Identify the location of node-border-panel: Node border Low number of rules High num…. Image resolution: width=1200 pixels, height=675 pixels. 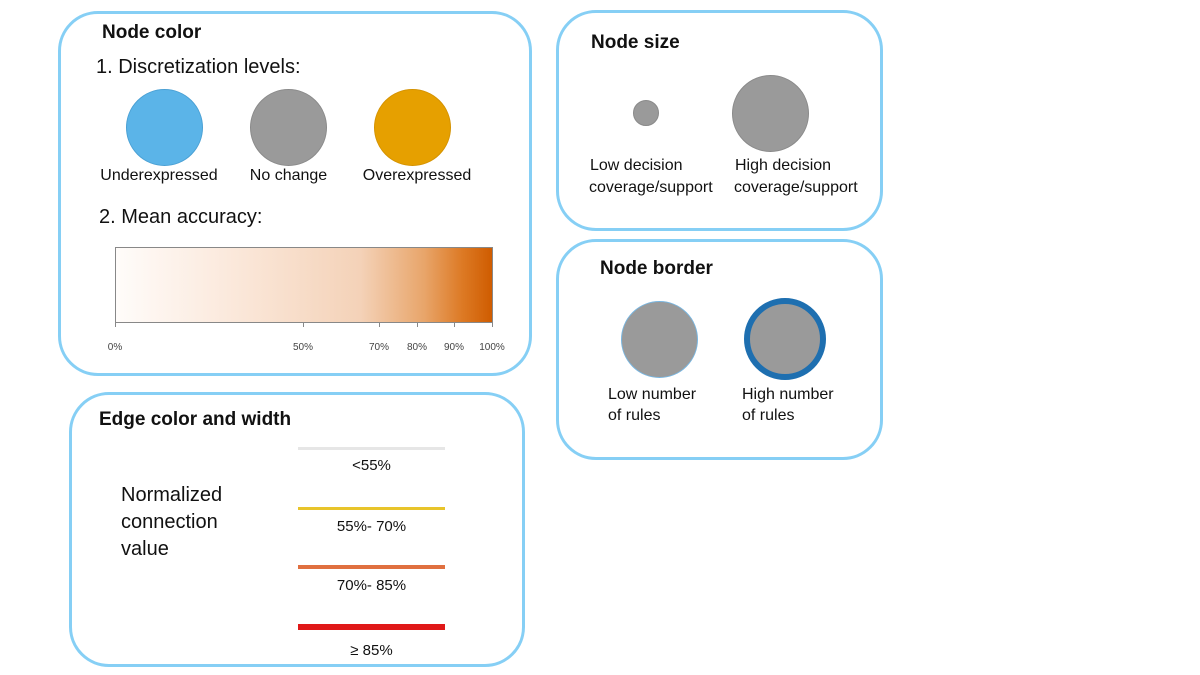
(719, 349).